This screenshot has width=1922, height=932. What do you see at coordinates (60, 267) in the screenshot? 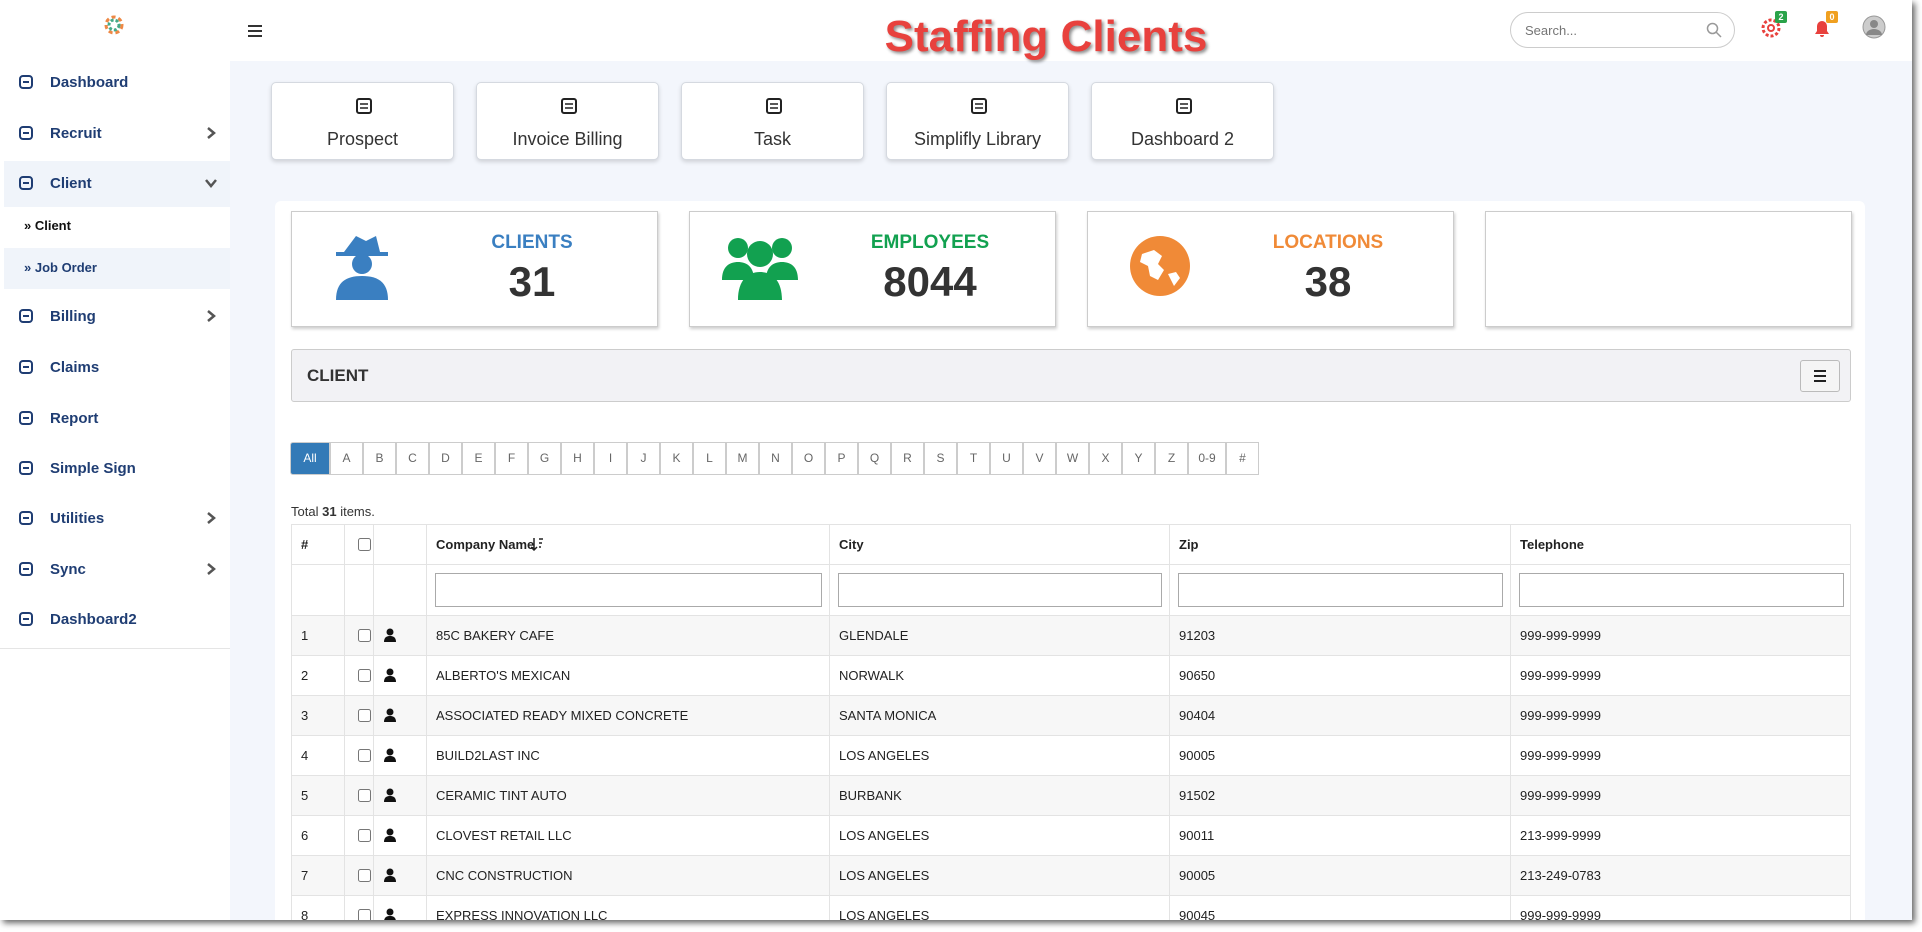
I see `nav-subitem: » Job Order` at bounding box center [60, 267].